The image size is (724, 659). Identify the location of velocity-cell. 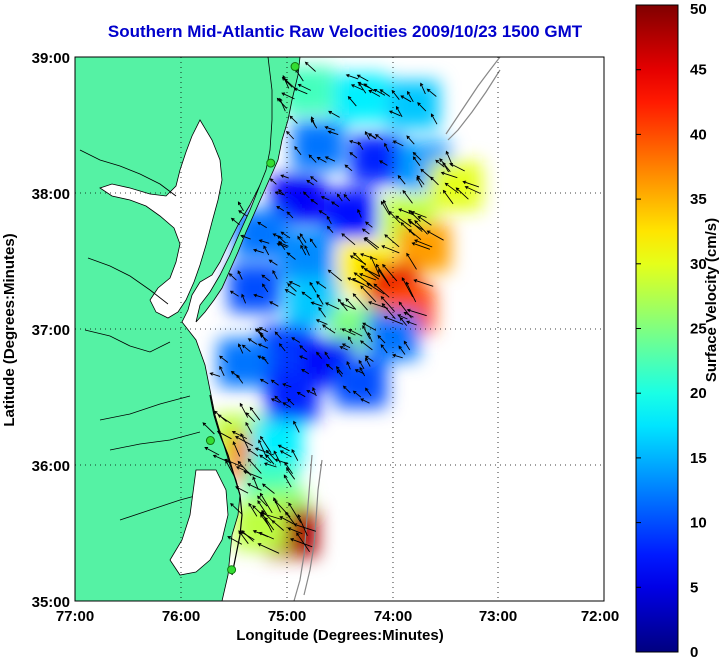
(392, 335).